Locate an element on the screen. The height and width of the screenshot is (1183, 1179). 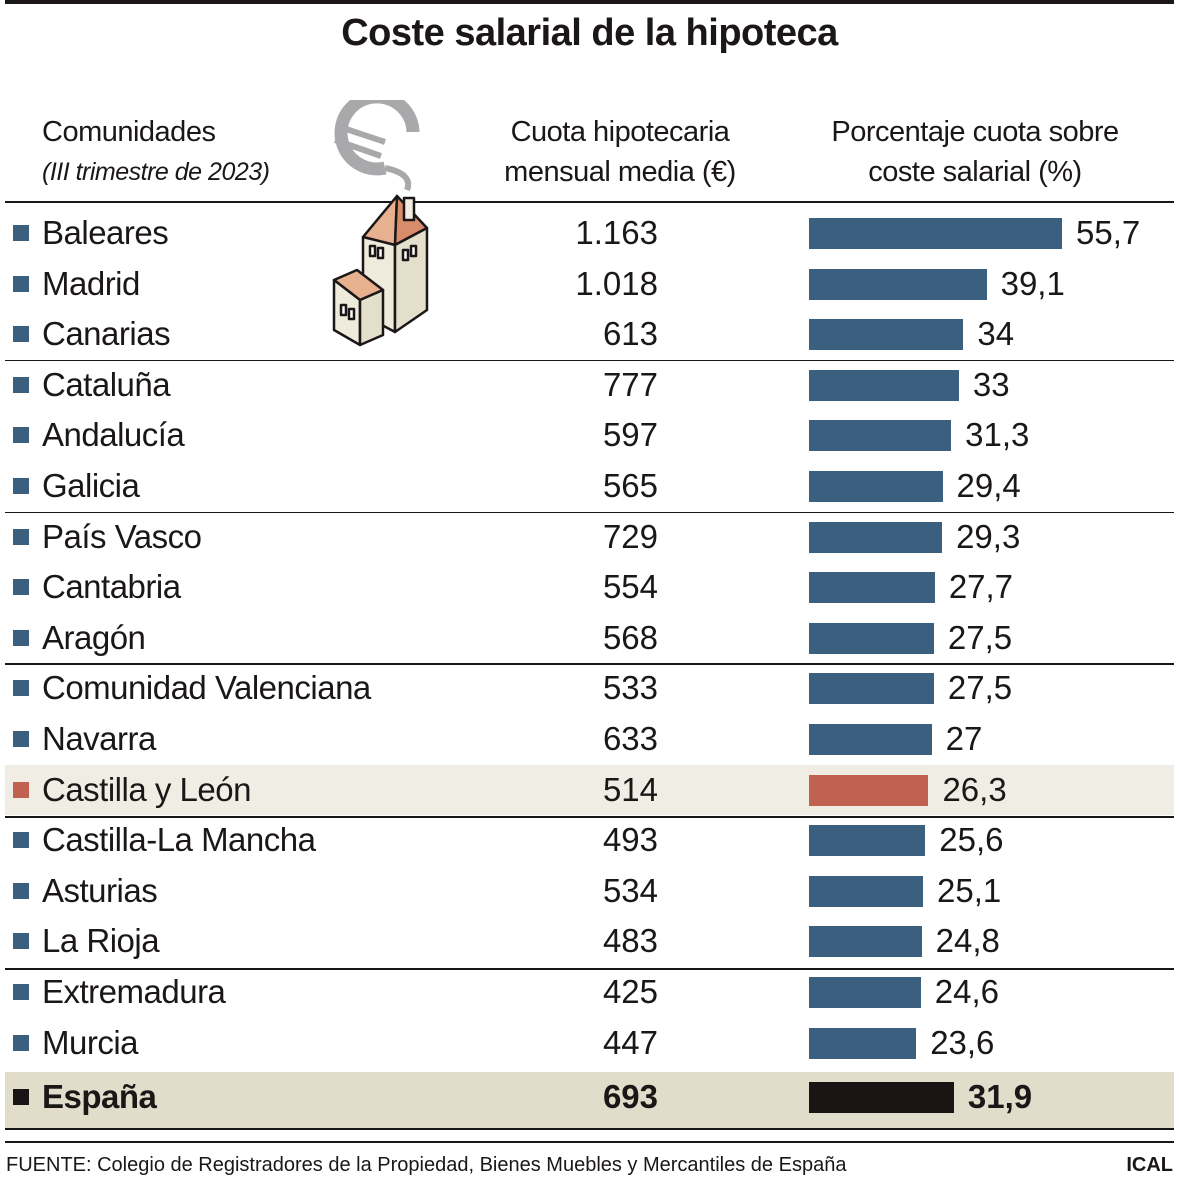
table-row: España 693 31,9 is located at coordinates (589, 1100).